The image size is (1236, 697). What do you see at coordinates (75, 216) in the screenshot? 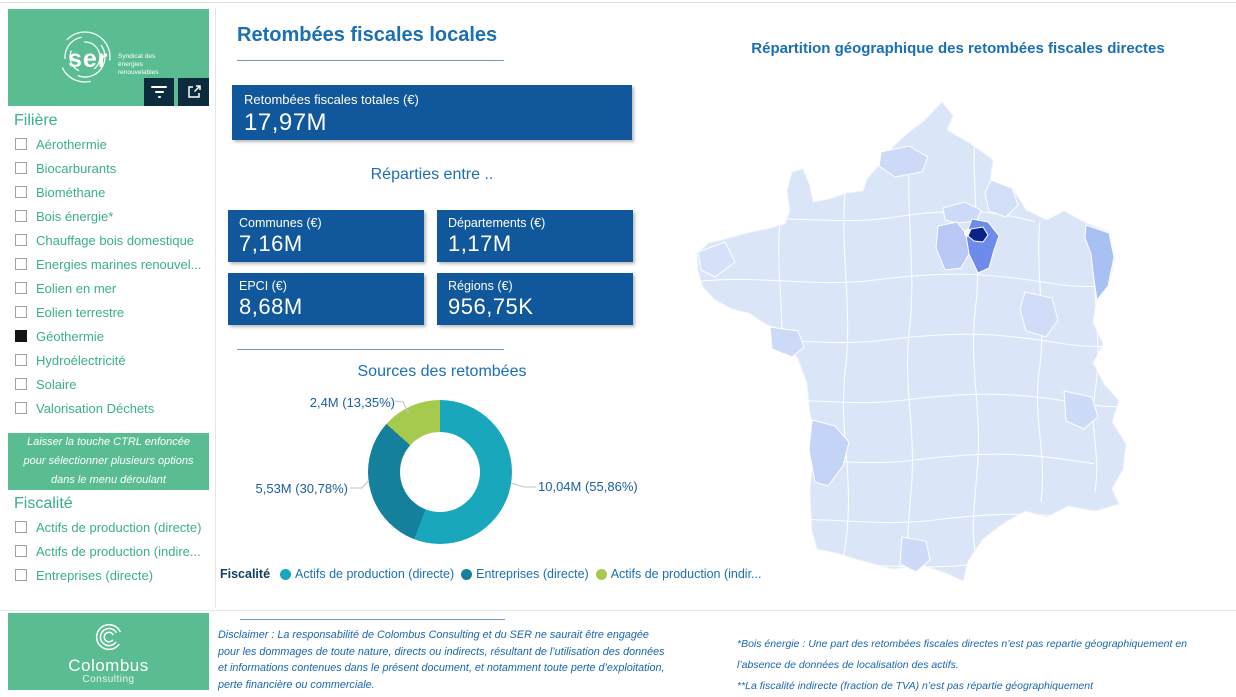
I see `option-label: Bois énergie*` at bounding box center [75, 216].